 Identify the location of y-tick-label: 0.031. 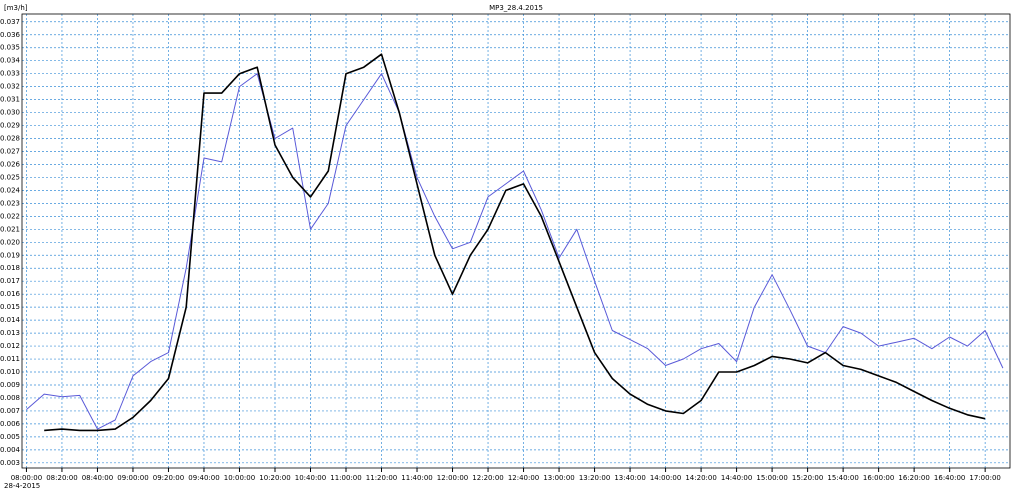
(10, 100).